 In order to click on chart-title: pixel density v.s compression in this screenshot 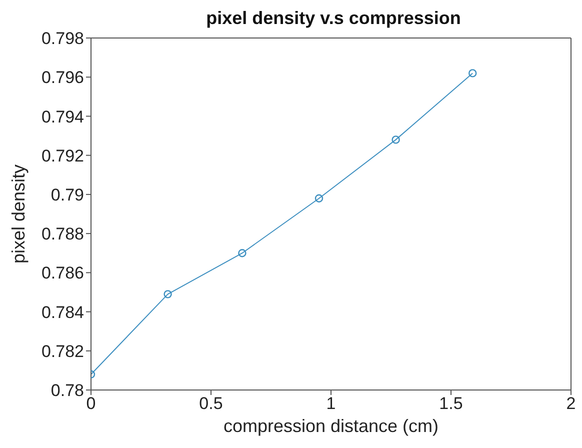, I will do `click(333, 18)`.